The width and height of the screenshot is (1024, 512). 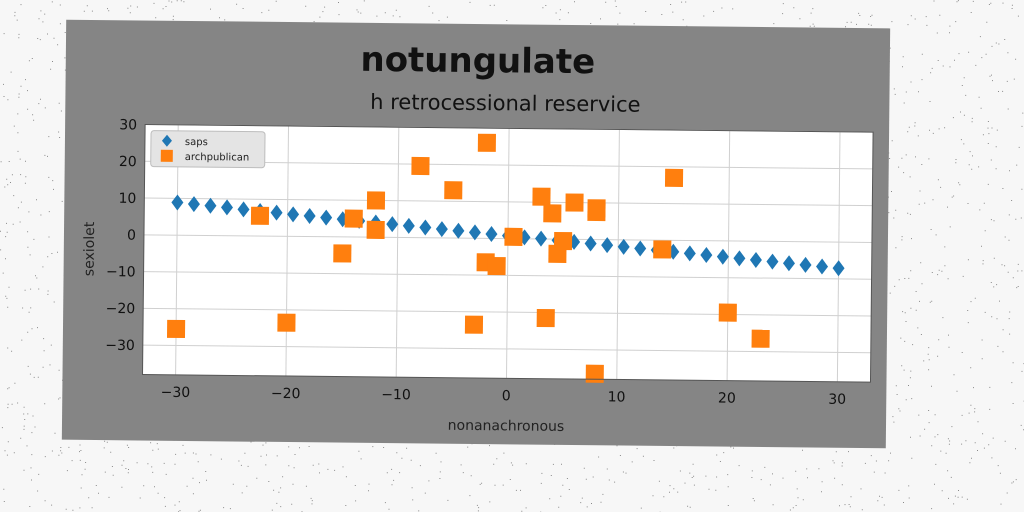 I want to click on y-axis-label: sexiolet, so click(x=90, y=248).